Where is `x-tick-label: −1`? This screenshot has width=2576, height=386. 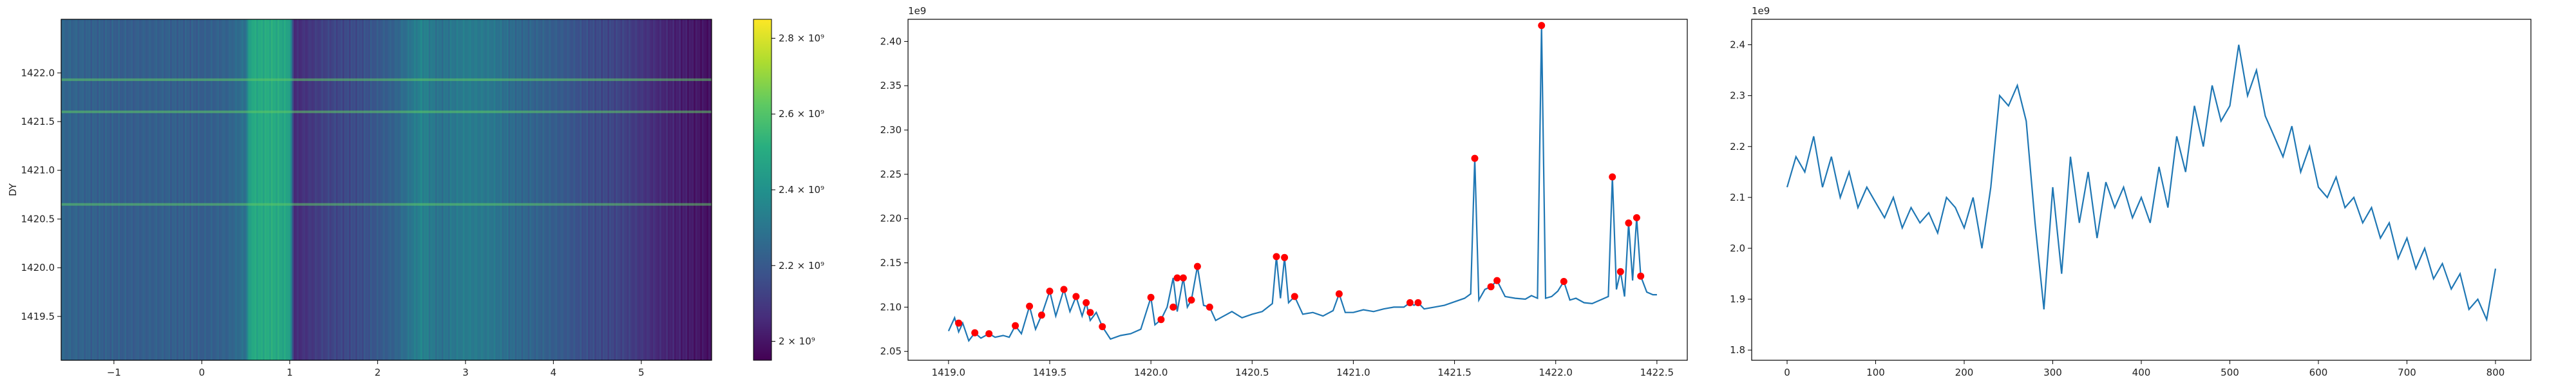 x-tick-label: −1 is located at coordinates (114, 372).